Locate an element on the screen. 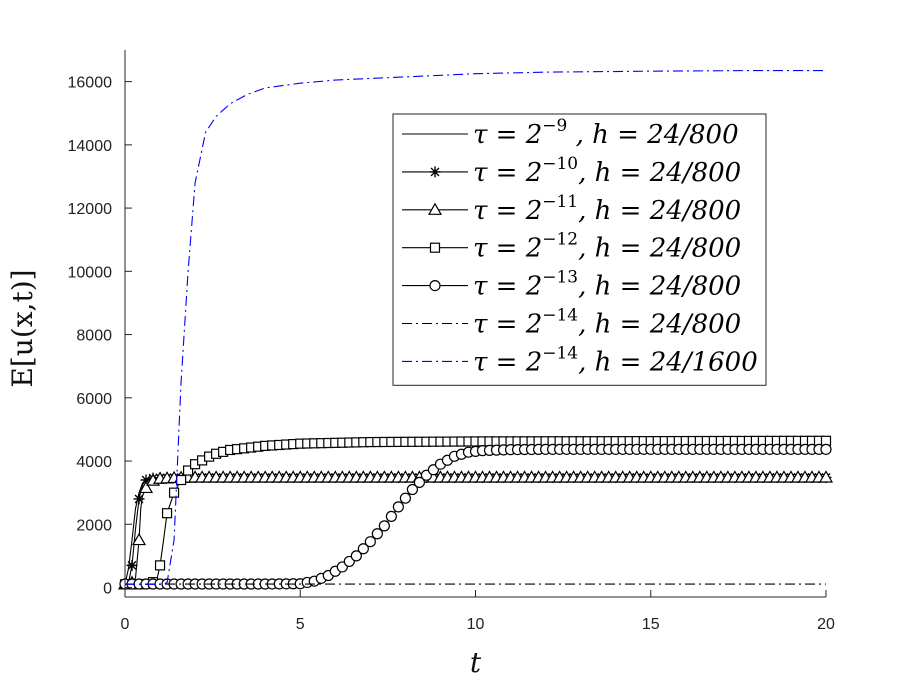 This screenshot has width=913, height=685. legend-entry: τ = 2−13, h = 24/800 is located at coordinates (571, 285).